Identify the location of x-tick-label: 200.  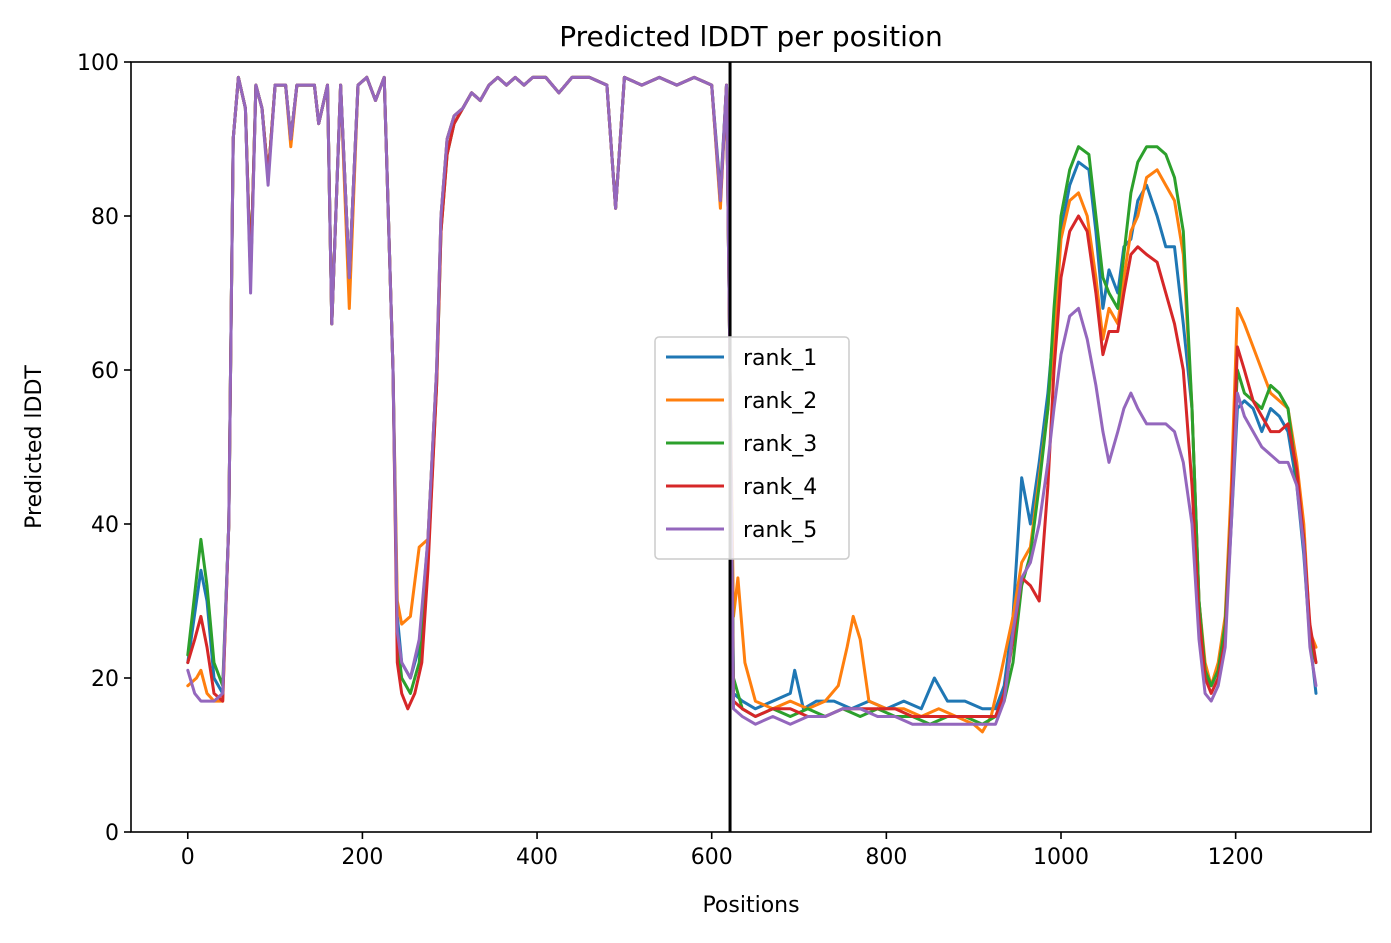
(362, 857).